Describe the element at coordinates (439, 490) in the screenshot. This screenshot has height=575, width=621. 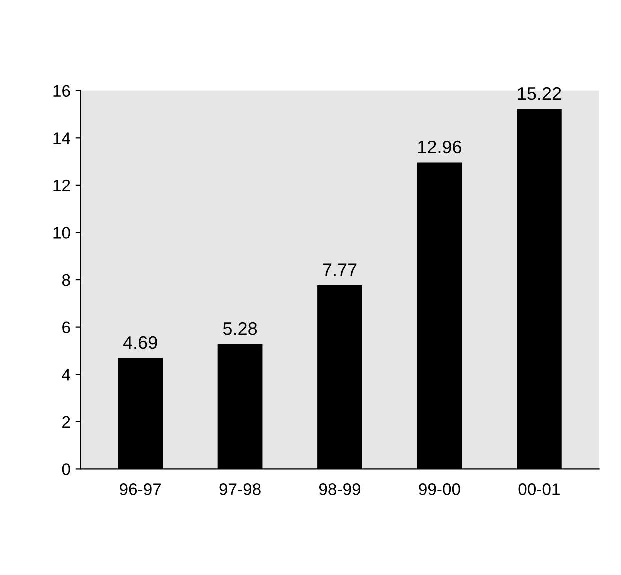
I see `x-tick-label: 99-00` at that location.